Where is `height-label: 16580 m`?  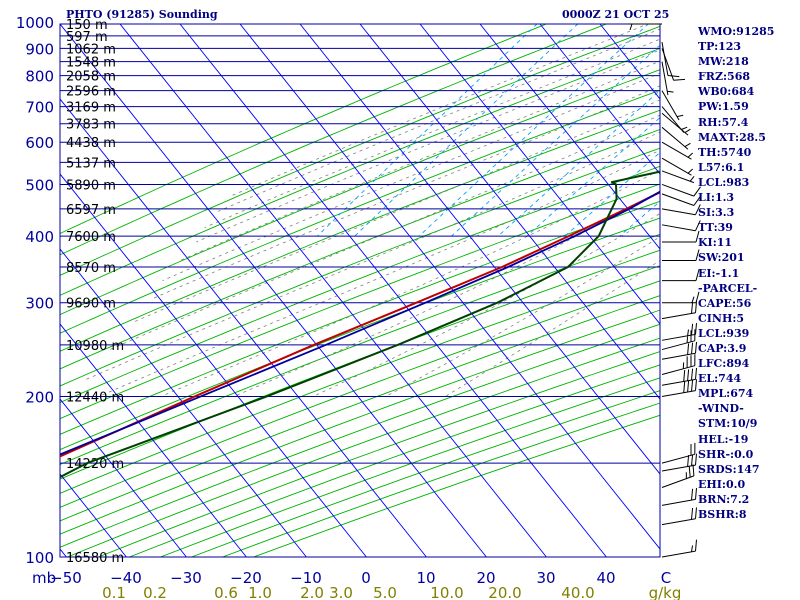
height-label: 16580 m is located at coordinates (95, 558).